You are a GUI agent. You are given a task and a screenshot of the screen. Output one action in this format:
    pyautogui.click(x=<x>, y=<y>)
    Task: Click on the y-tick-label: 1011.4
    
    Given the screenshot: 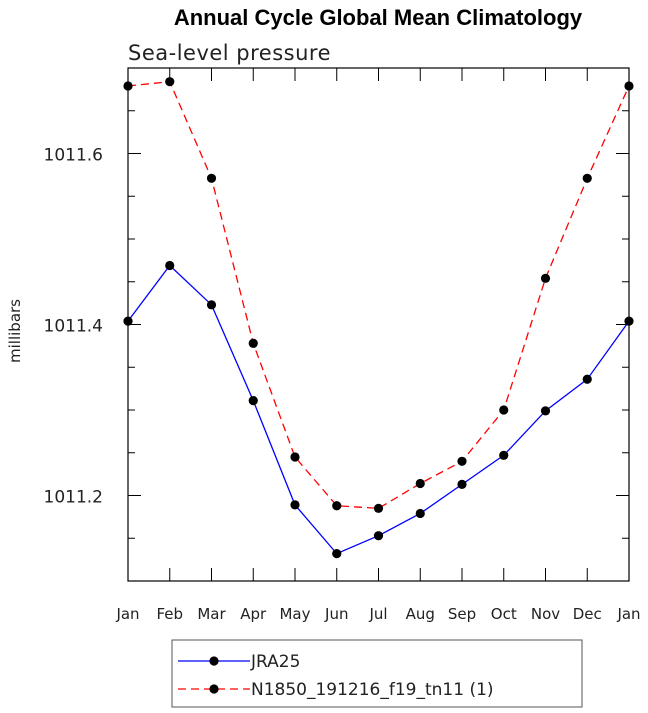 What is the action you would take?
    pyautogui.click(x=73, y=327)
    